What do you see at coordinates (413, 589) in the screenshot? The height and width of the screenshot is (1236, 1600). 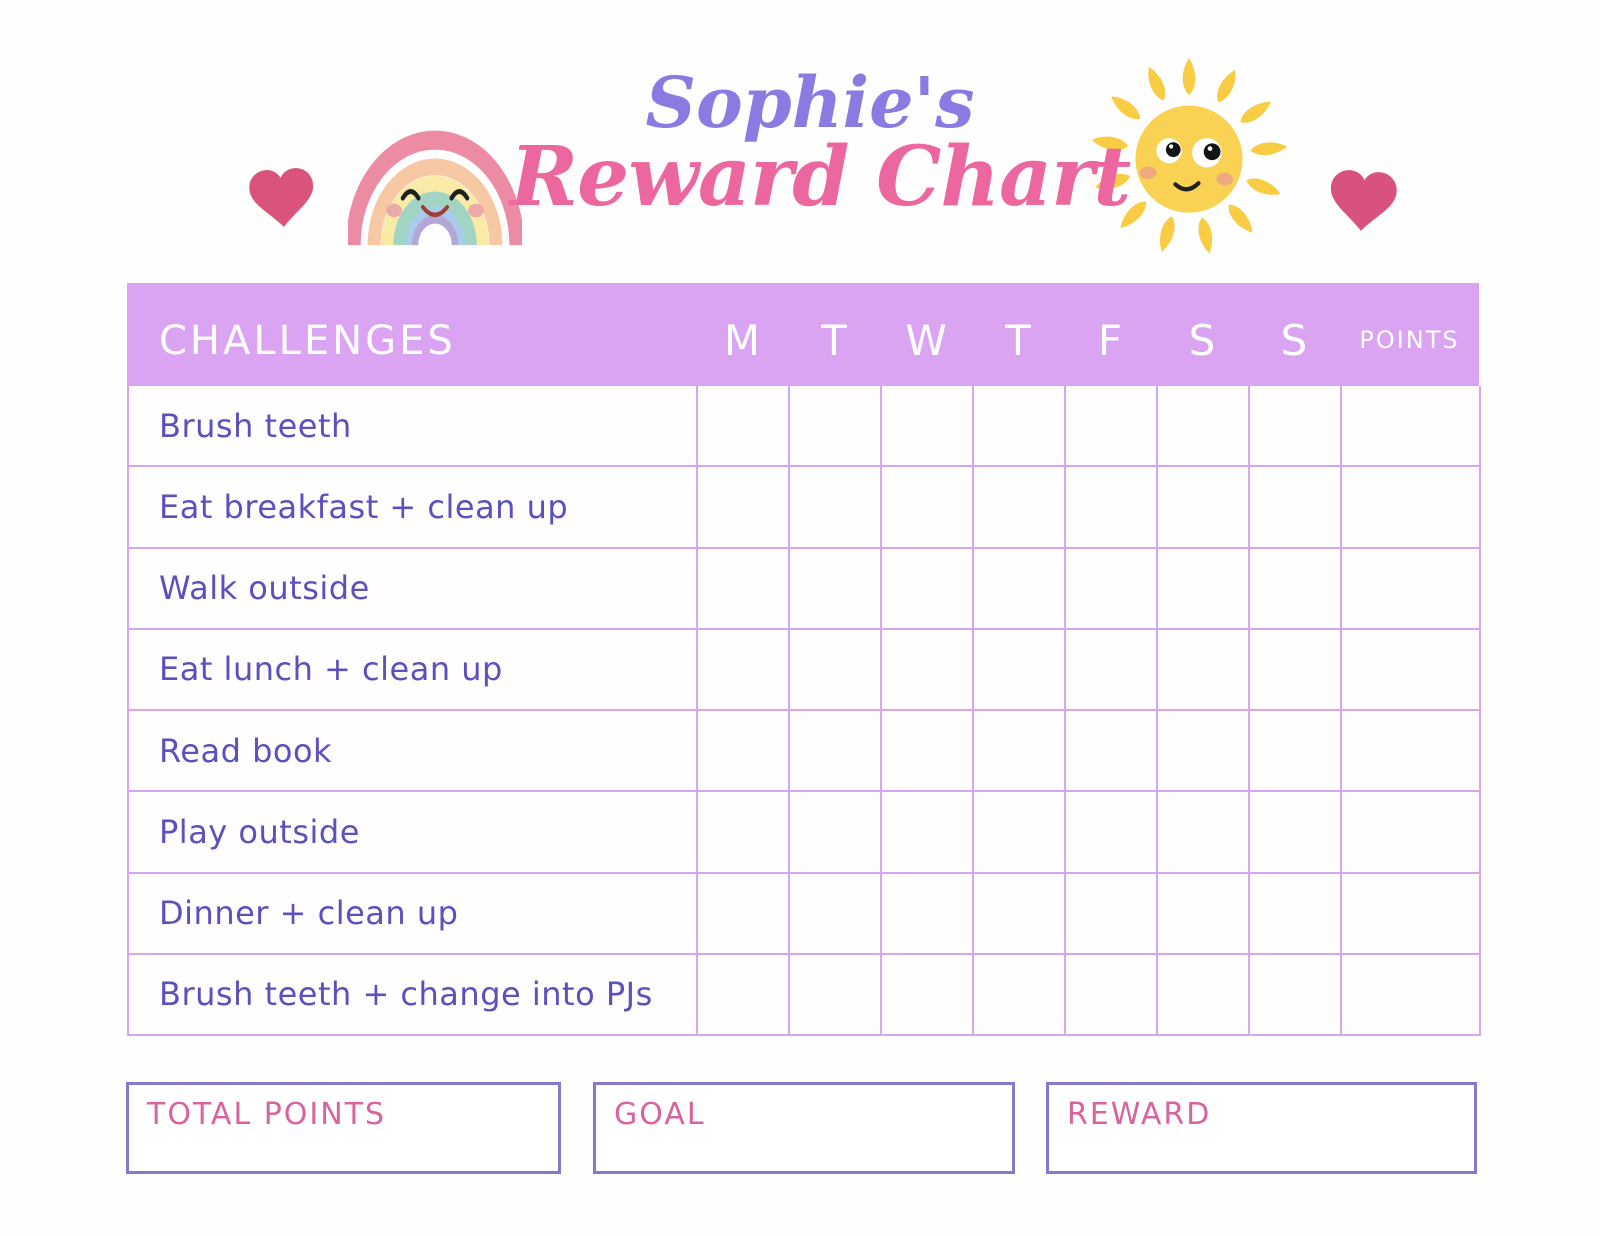 I see `challenge-label: Walk outside` at bounding box center [413, 589].